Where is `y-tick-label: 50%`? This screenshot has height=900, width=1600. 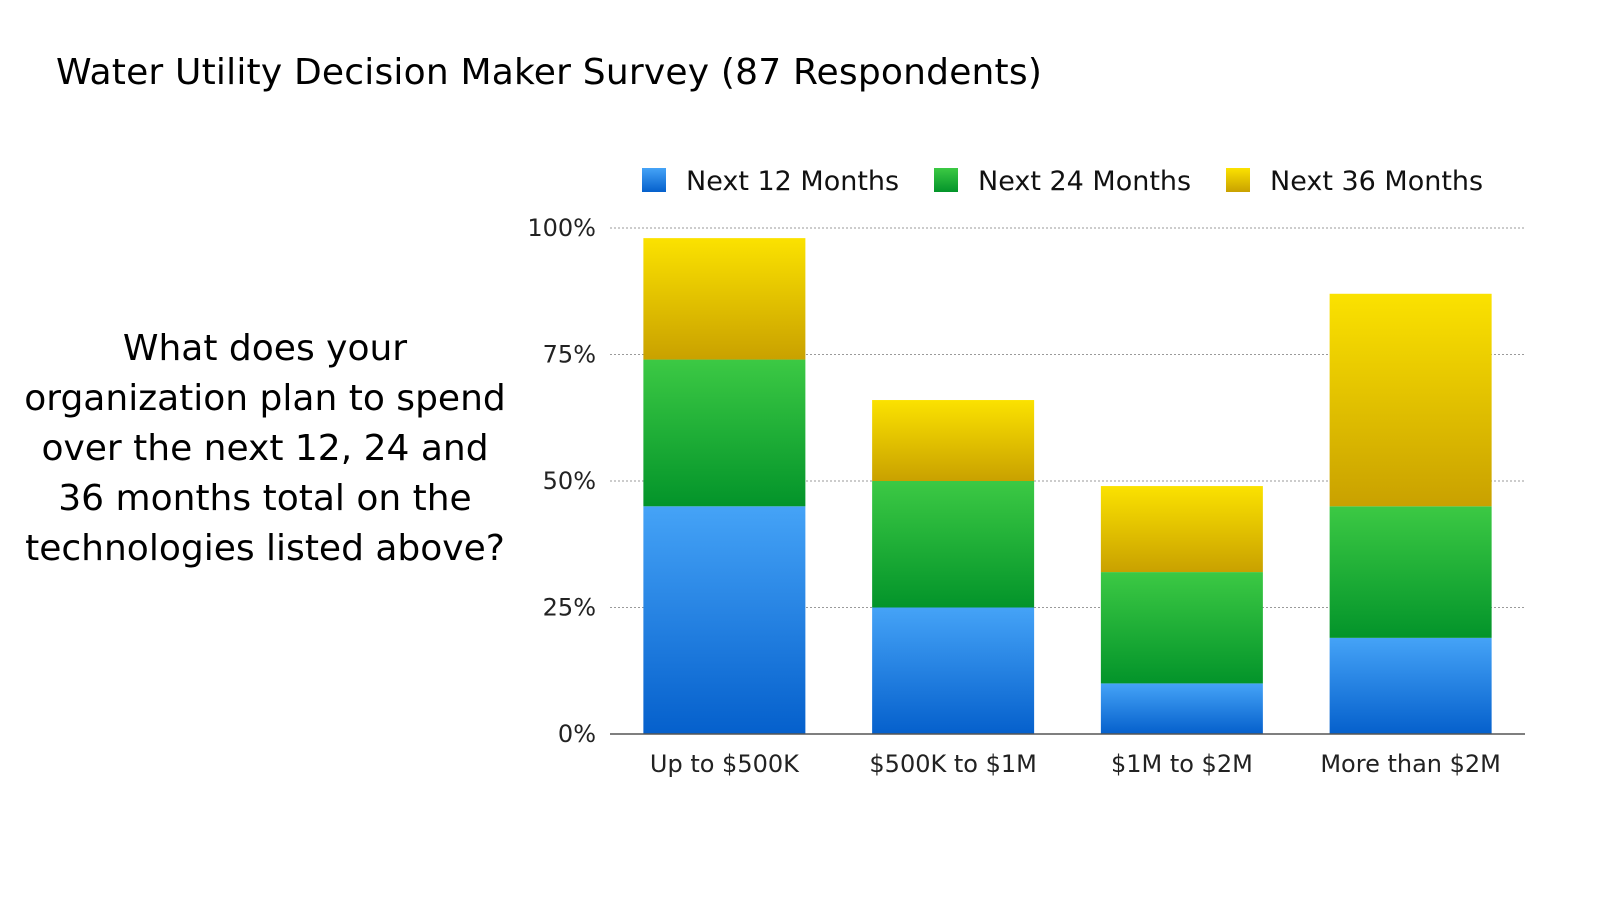
y-tick-label: 50% is located at coordinates (569, 481).